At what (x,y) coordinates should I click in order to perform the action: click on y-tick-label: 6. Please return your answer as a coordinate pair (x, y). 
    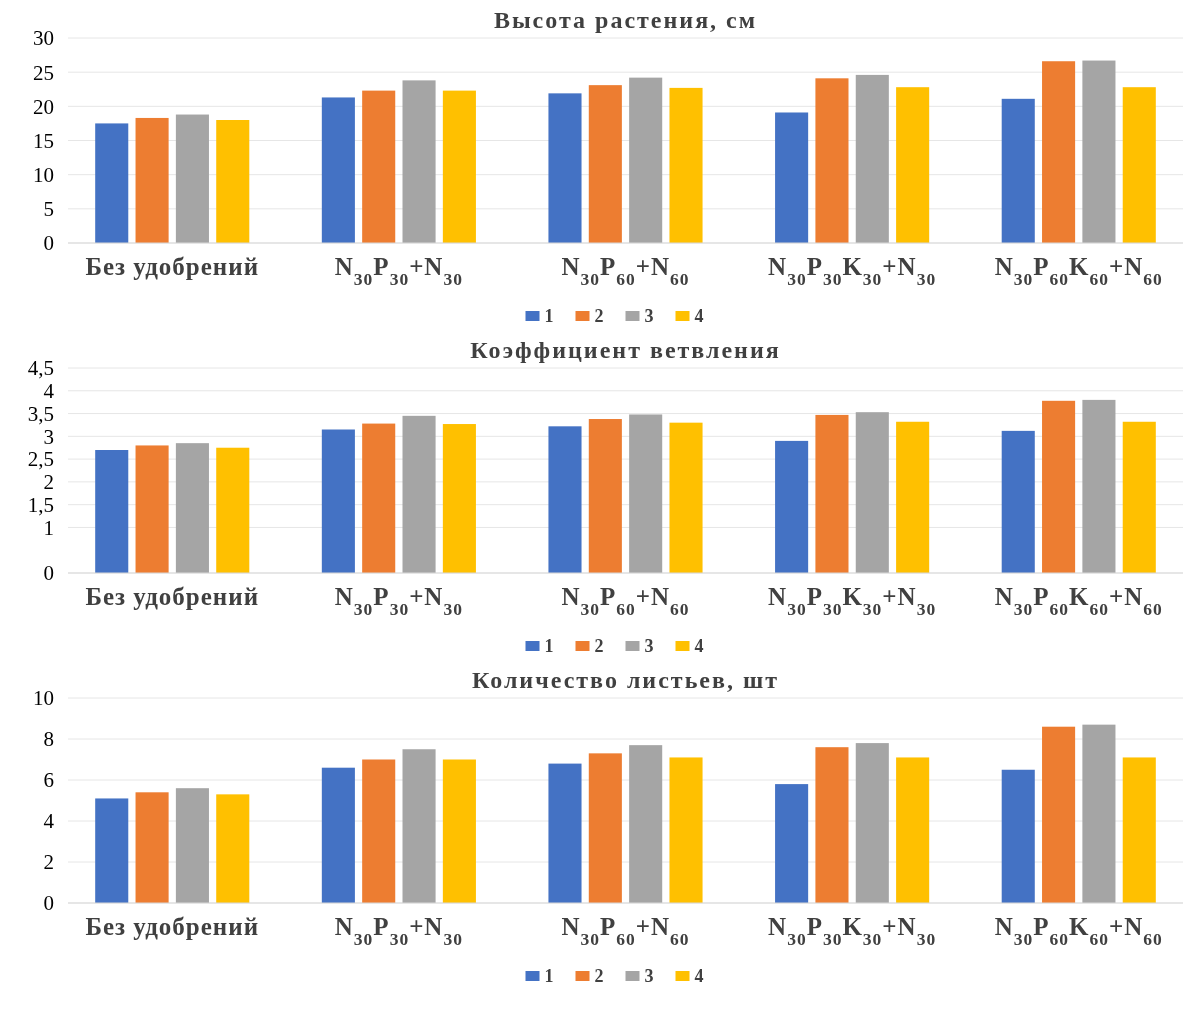
    Looking at the image, I should click on (48, 780).